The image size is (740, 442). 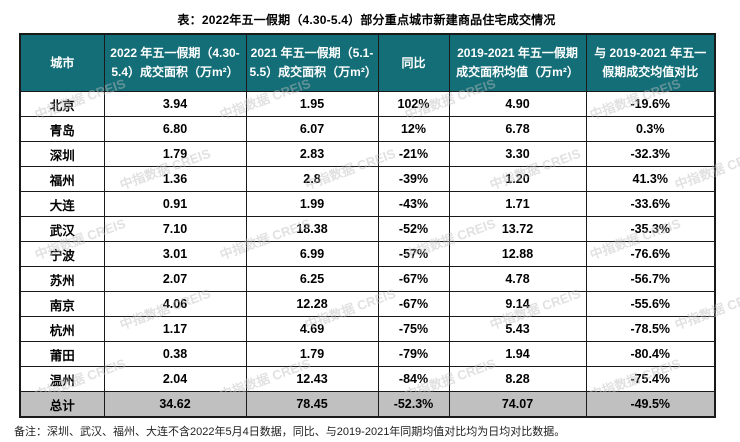 What do you see at coordinates (517, 329) in the screenshot?
I see `value-cell: 5.43` at bounding box center [517, 329].